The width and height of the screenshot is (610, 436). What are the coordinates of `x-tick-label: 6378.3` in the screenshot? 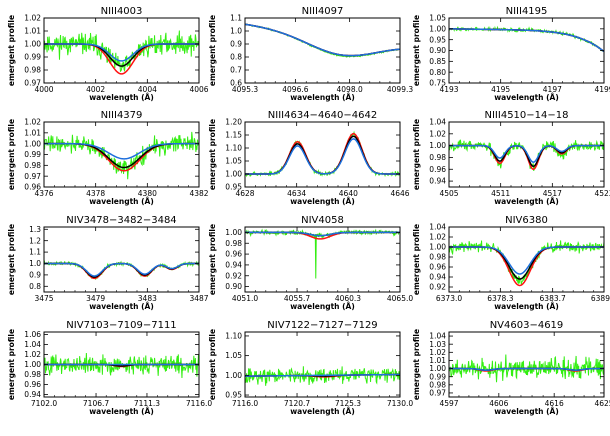 It's located at (500, 298).